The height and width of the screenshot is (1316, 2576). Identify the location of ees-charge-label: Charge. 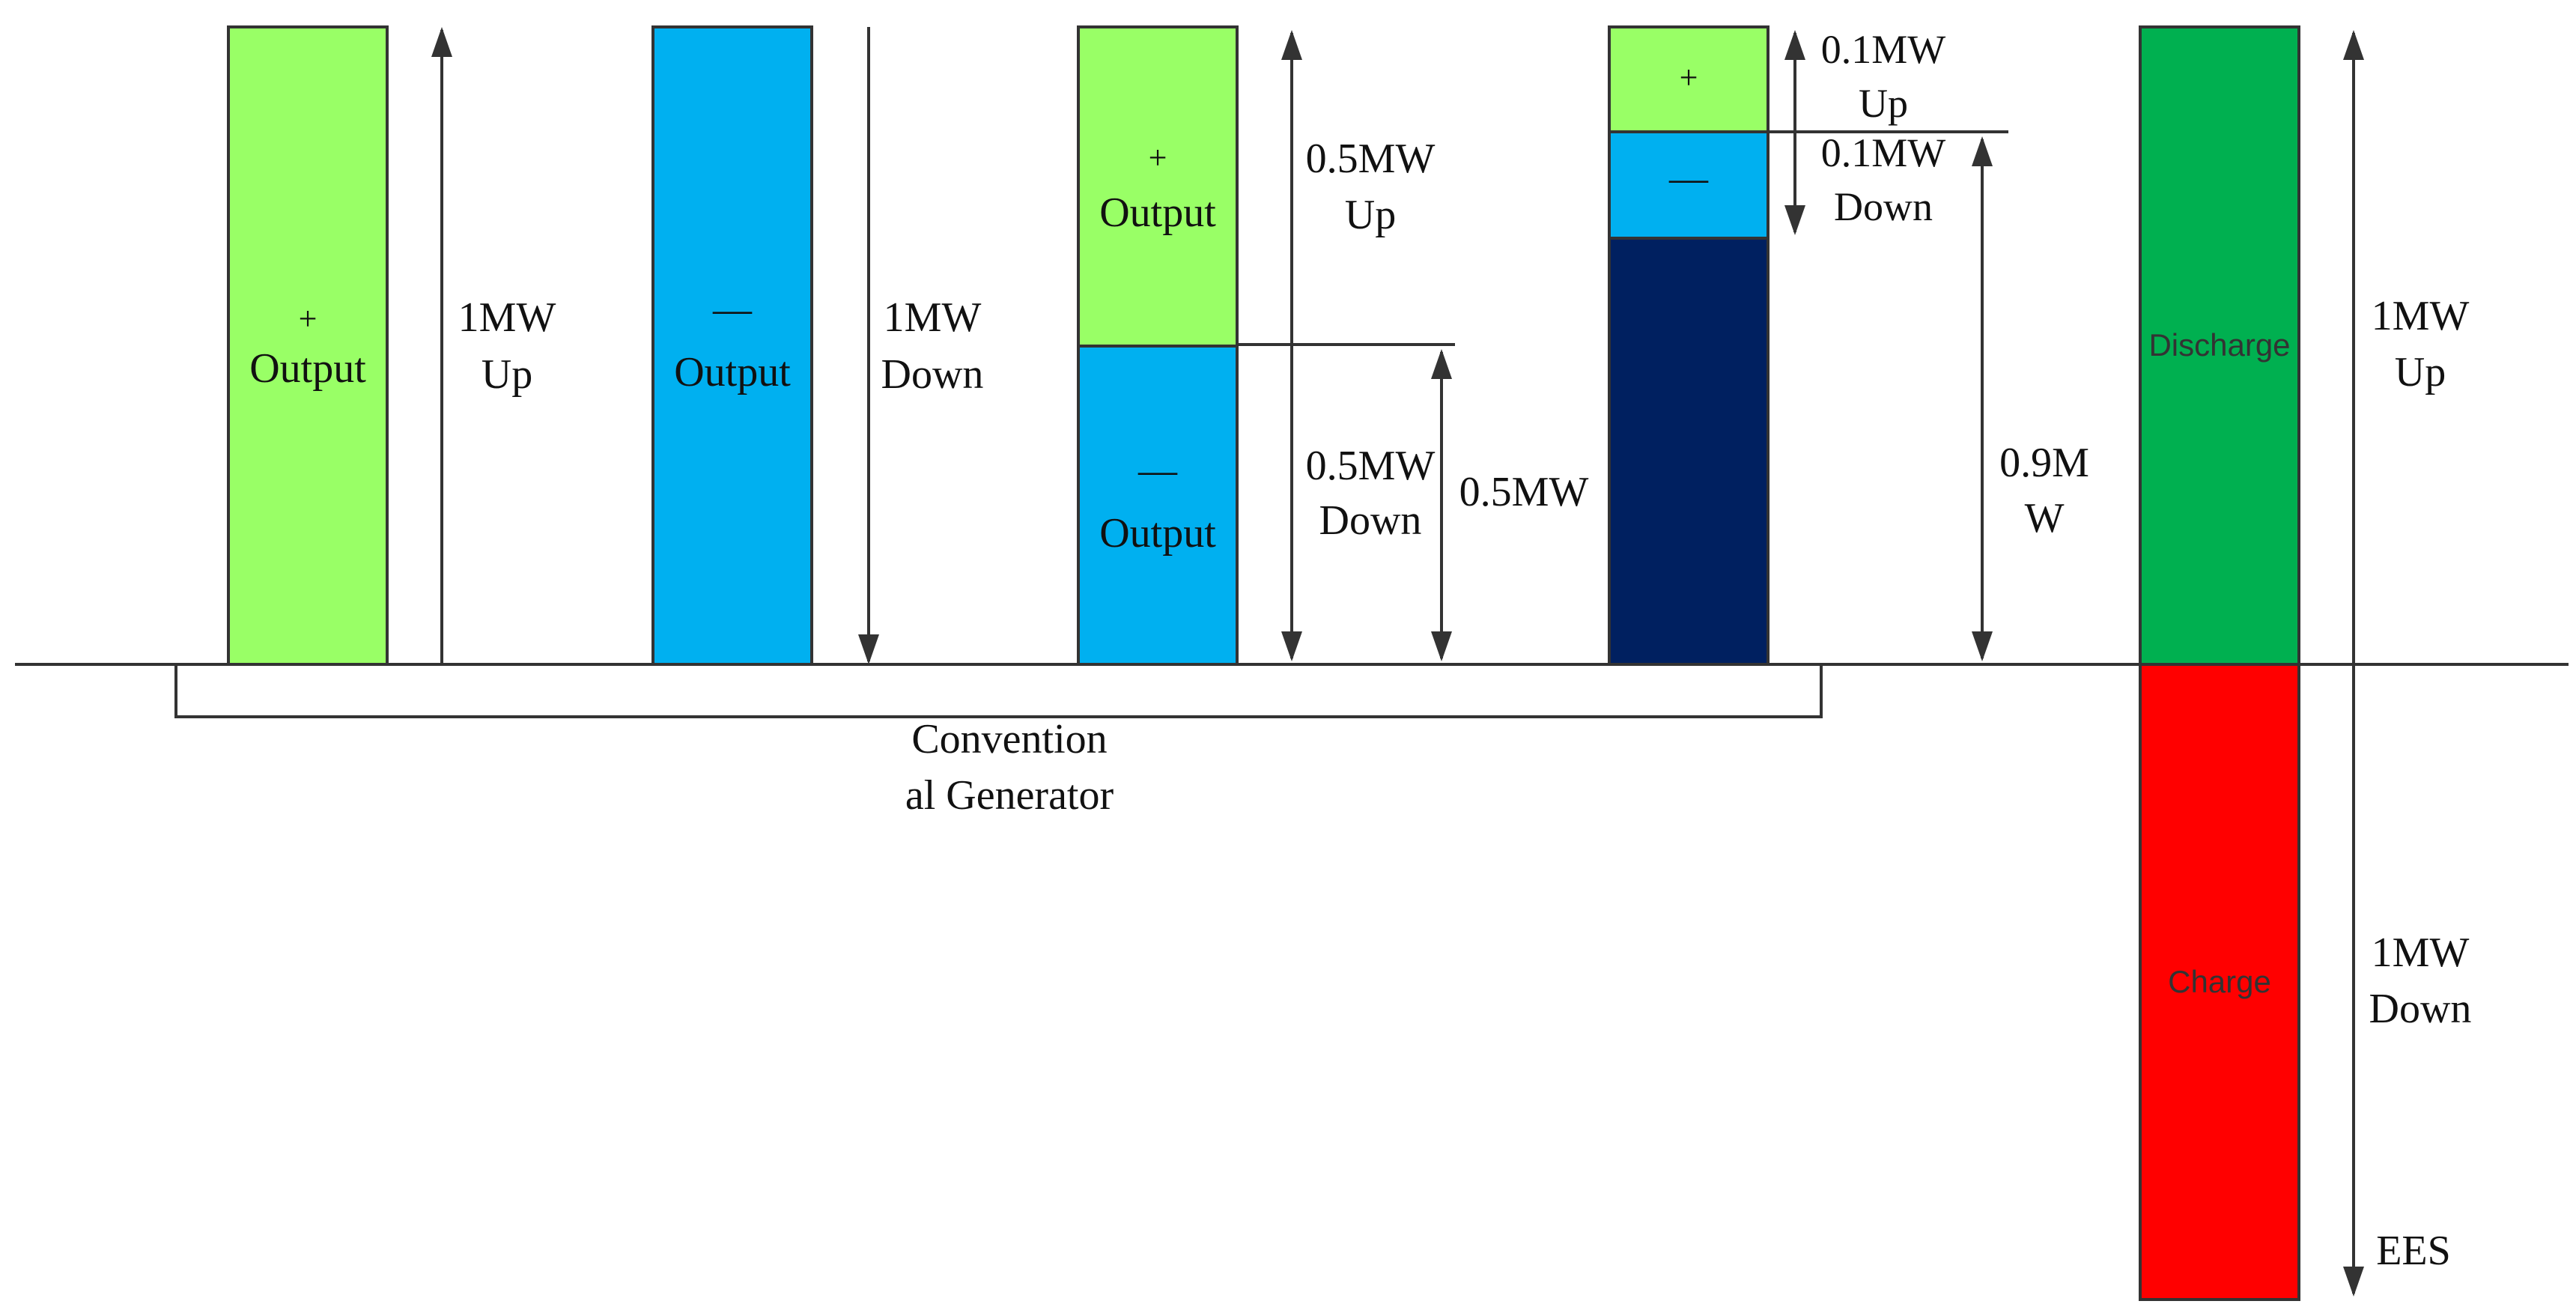
(2219, 981).